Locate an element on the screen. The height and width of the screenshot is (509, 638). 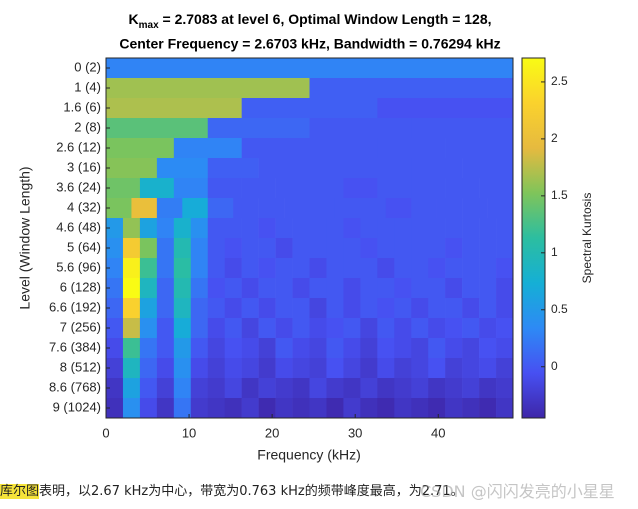
y-axis-label: Level (Window Length) is located at coordinates (25, 237).